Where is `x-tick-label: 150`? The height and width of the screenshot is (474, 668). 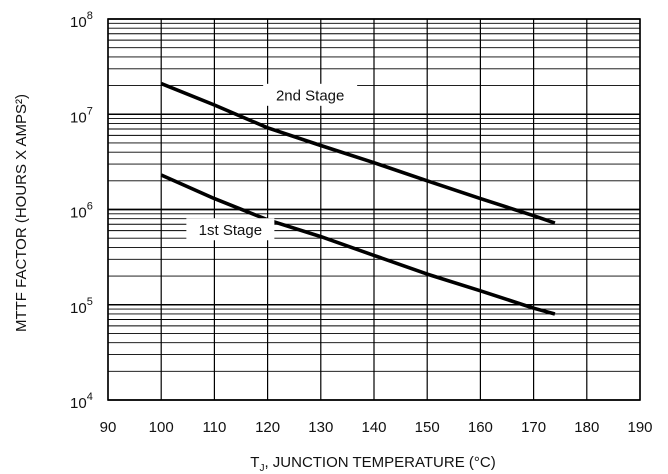
x-tick-label: 150 is located at coordinates (427, 427).